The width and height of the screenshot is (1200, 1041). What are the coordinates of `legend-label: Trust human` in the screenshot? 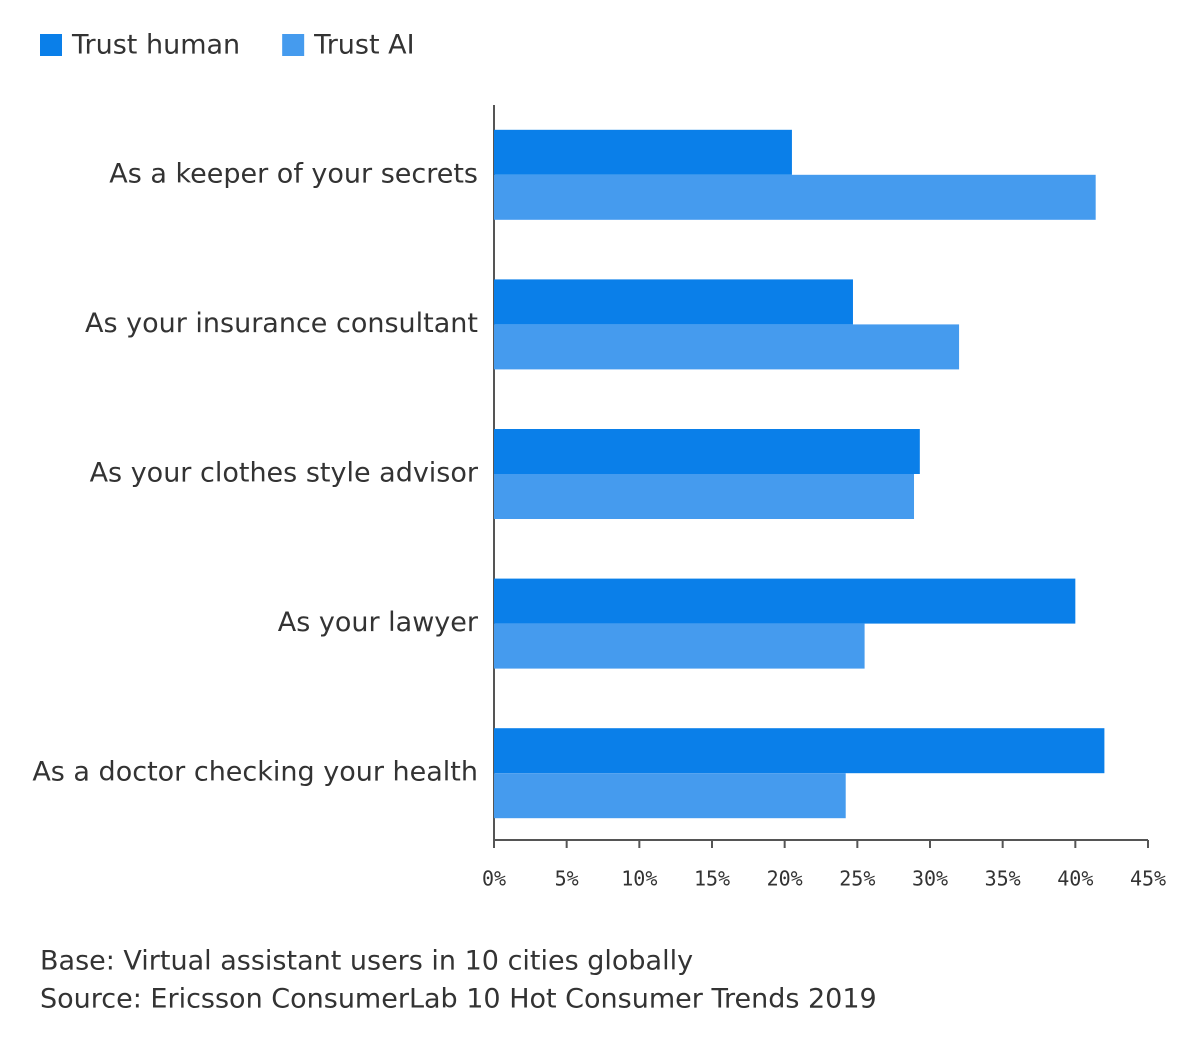 It's located at (155, 45).